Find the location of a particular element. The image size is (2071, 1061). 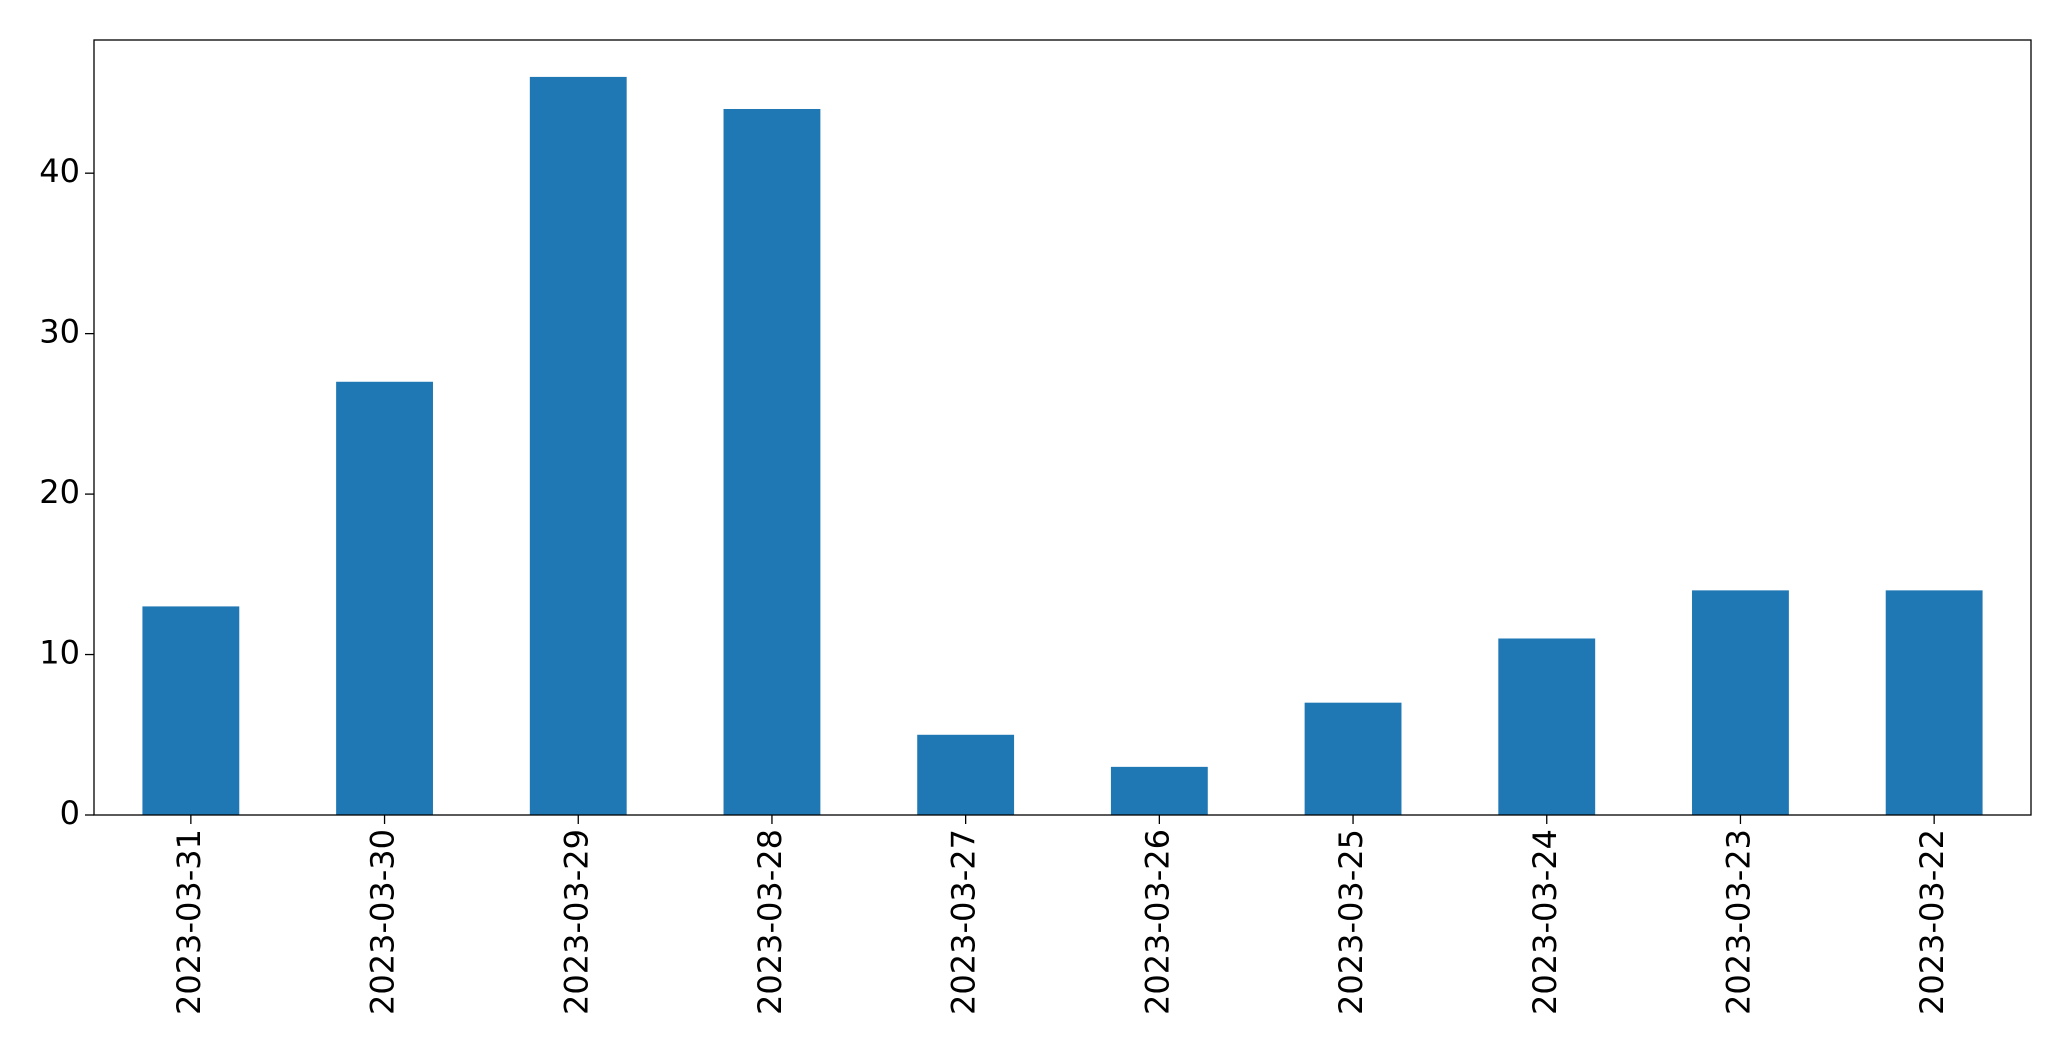

x-tick-label: 2023-03-31 is located at coordinates (189, 922).